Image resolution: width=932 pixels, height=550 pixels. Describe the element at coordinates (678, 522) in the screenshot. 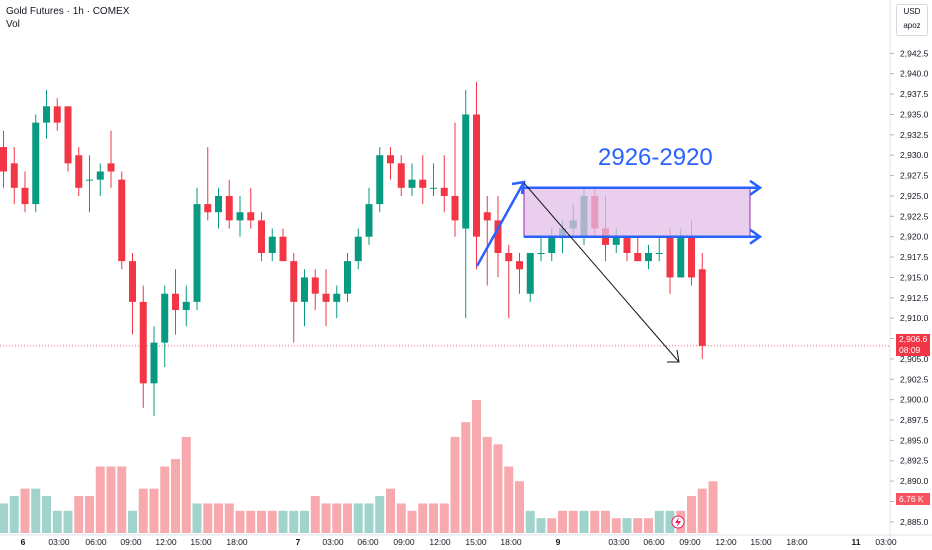

I see `lightning-glyph` at that location.